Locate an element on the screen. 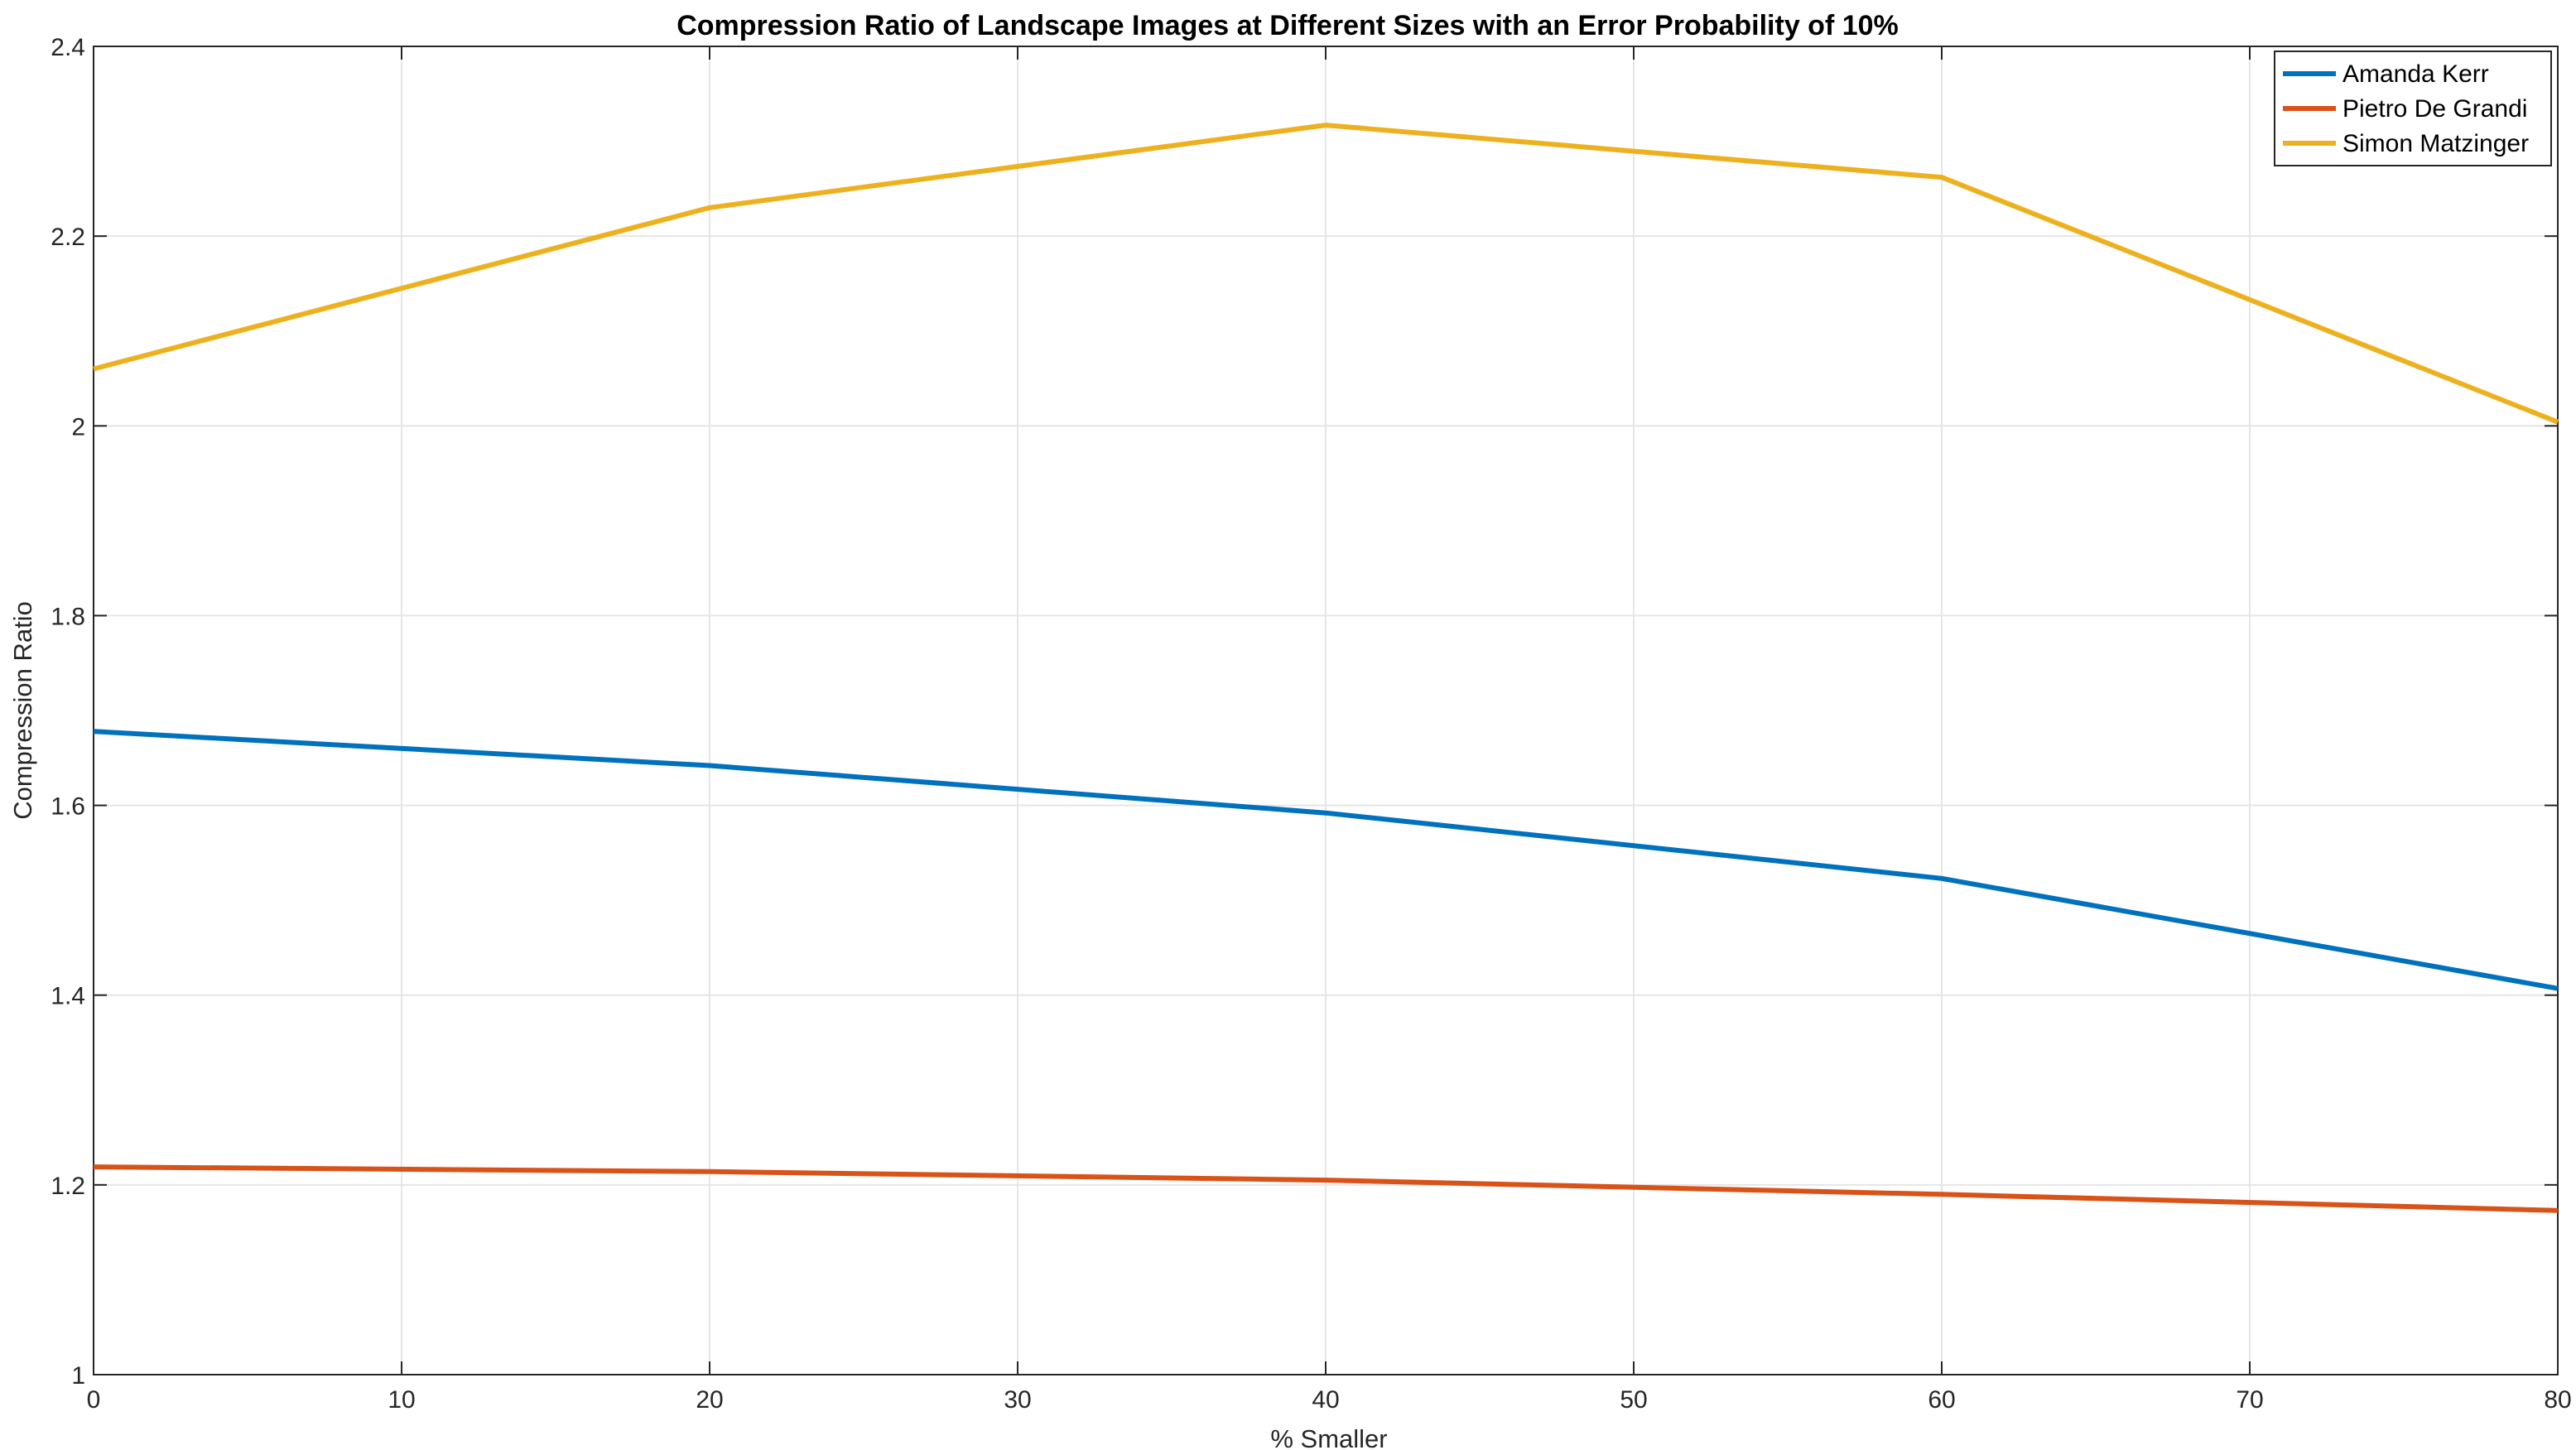  x-tick-label: 70 is located at coordinates (2249, 1400).